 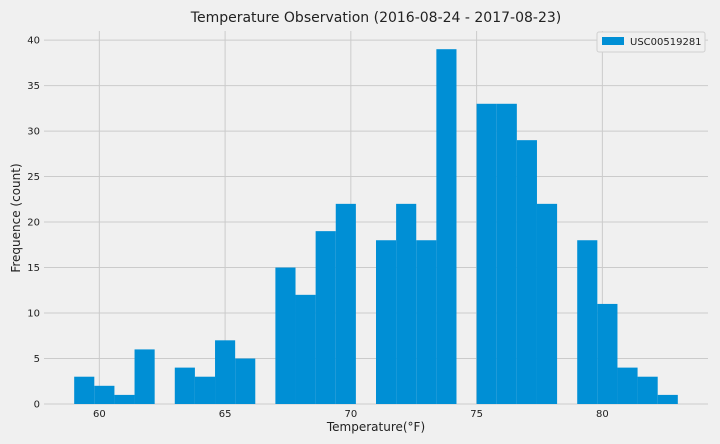 What do you see at coordinates (33, 177) in the screenshot?
I see `y-tick-label: 25` at bounding box center [33, 177].